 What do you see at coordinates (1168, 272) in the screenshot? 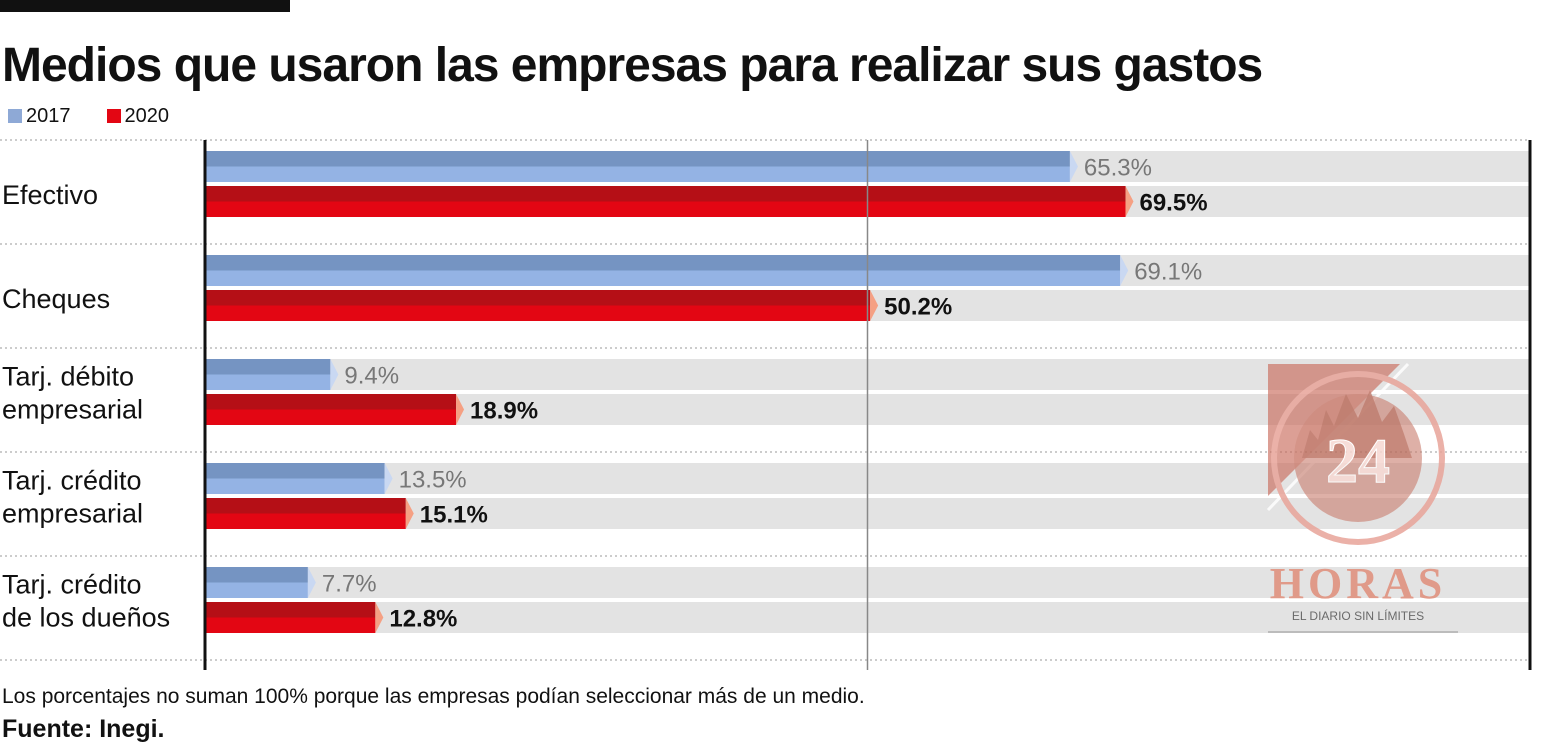
I see `data-label-2017: 69.1%` at bounding box center [1168, 272].